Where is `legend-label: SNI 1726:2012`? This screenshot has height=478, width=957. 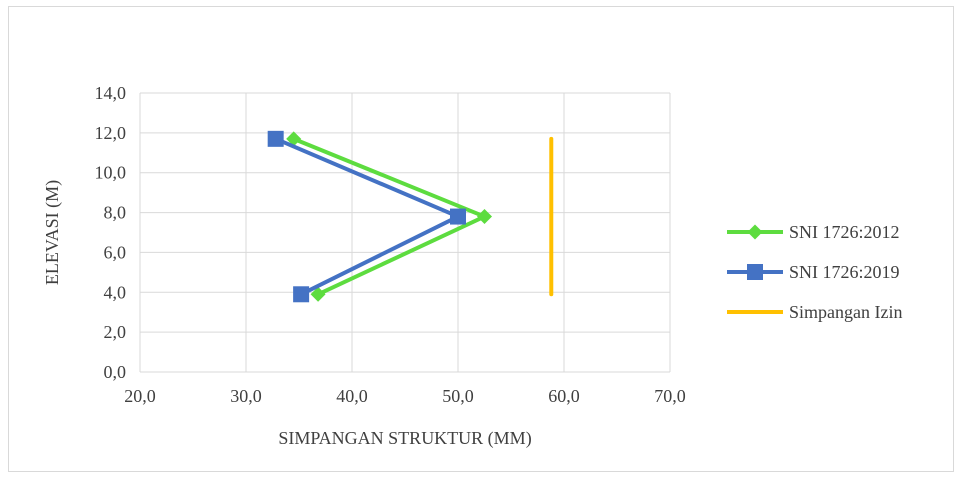 legend-label: SNI 1726:2012 is located at coordinates (844, 232).